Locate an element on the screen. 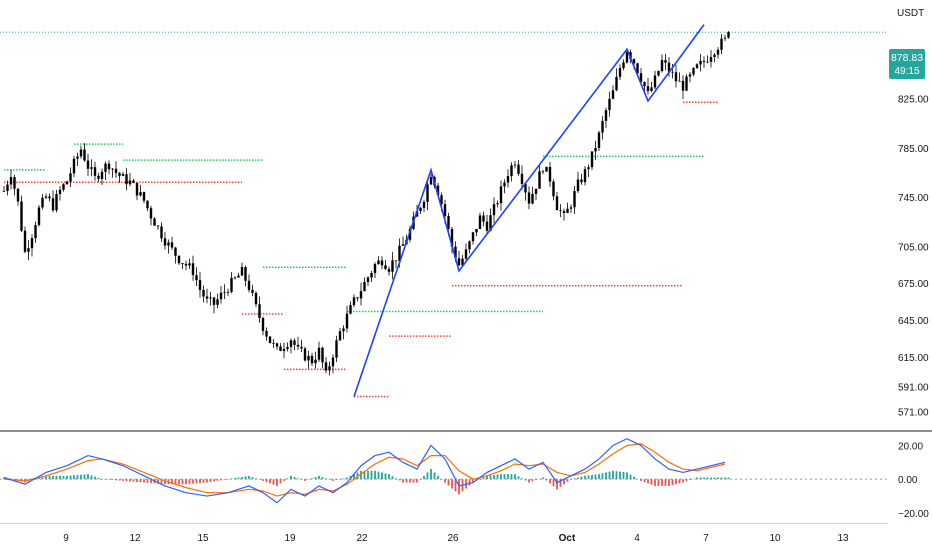  time-tick-label: Oct is located at coordinates (567, 538).